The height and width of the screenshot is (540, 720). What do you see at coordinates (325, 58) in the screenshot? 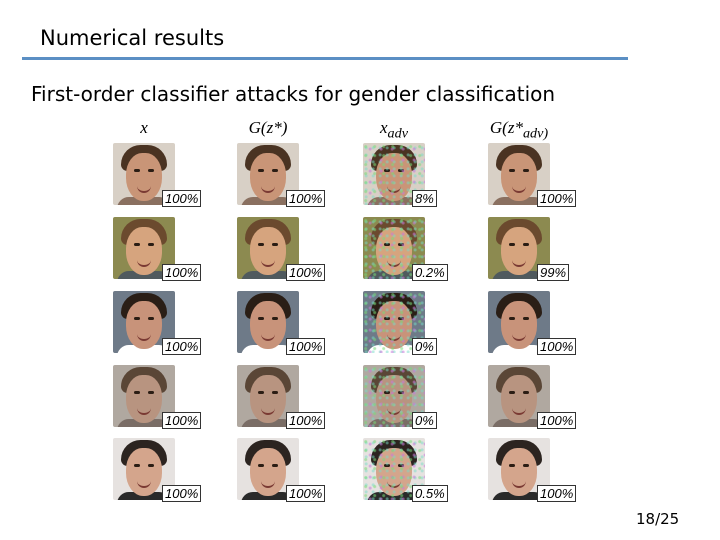
I see `title-underline` at bounding box center [325, 58].